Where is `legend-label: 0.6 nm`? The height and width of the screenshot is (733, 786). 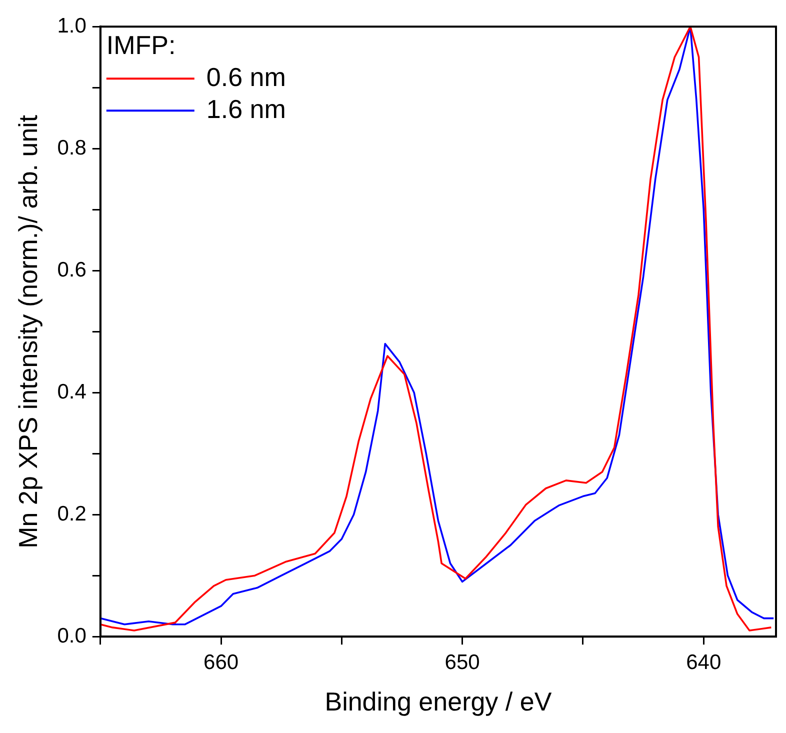 legend-label: 0.6 nm is located at coordinates (246, 77).